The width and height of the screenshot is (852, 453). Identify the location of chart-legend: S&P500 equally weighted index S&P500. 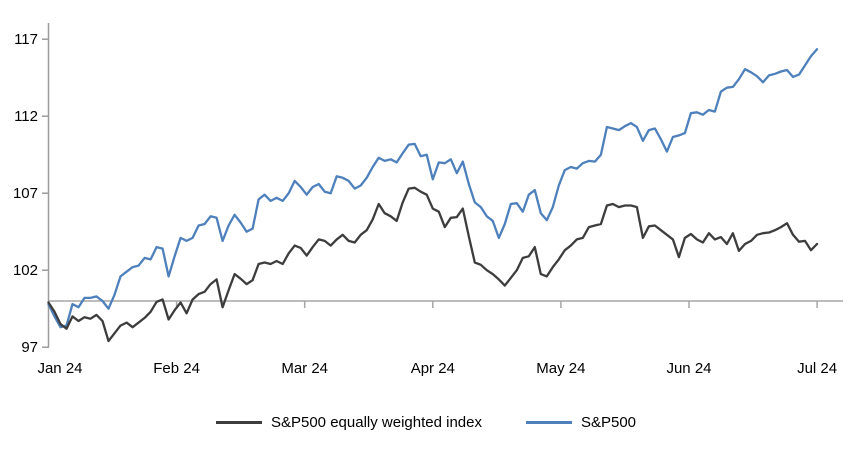
(426, 422).